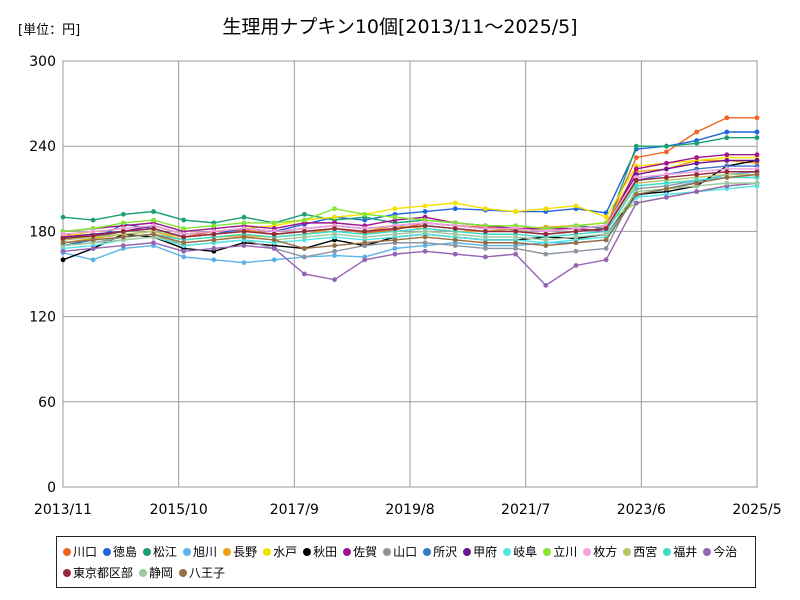 The height and width of the screenshot is (600, 800). What do you see at coordinates (125, 552) in the screenshot?
I see `legend-label: 徳島` at bounding box center [125, 552].